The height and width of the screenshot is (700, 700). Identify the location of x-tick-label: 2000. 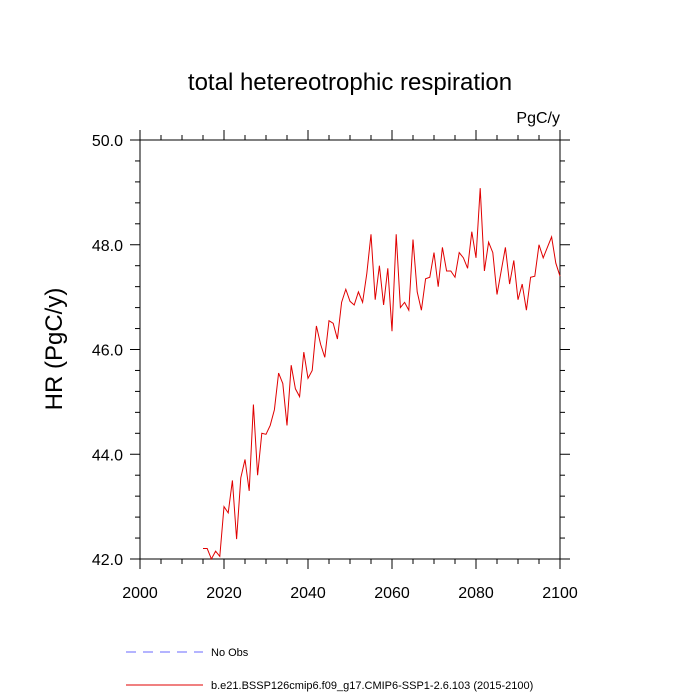
(140, 593).